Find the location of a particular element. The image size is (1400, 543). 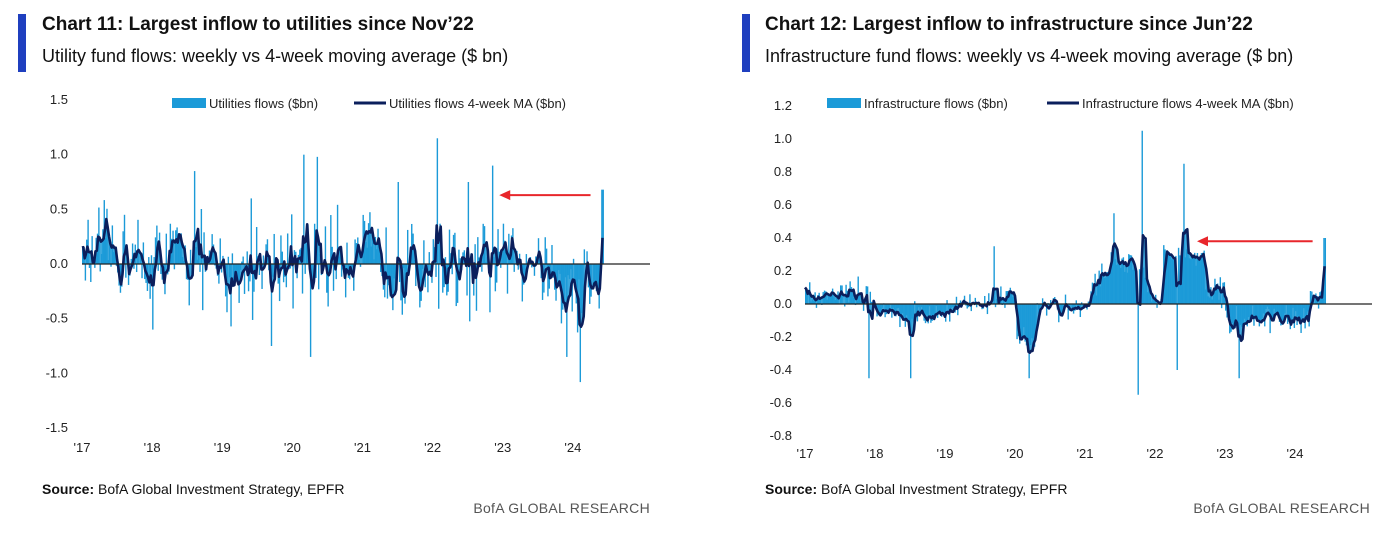

x-tick-label: '19 is located at coordinates (222, 447).